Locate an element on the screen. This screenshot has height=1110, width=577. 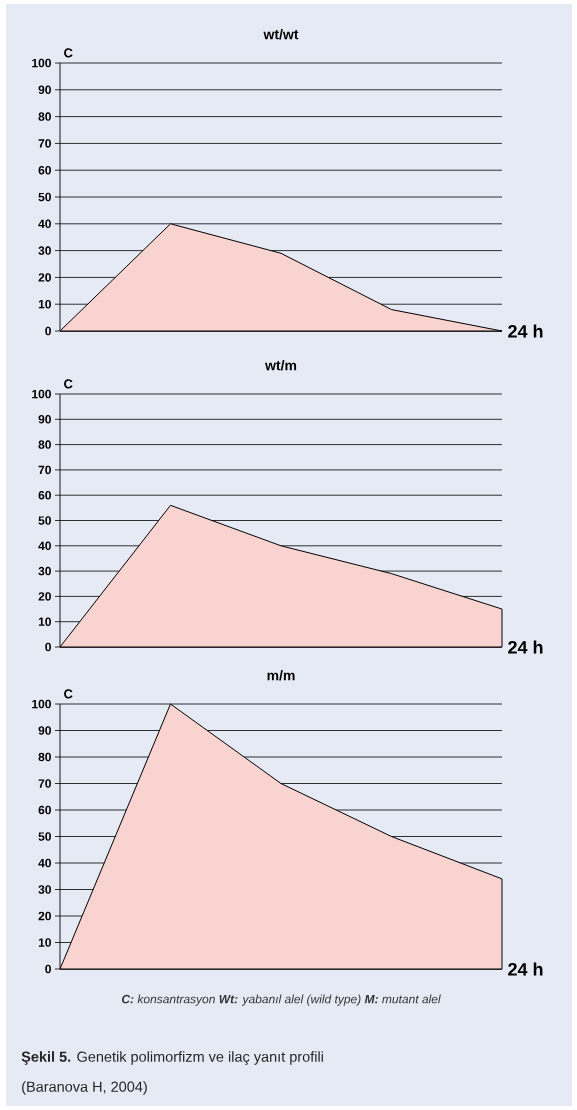
chart-title: m/m is located at coordinates (281, 675).